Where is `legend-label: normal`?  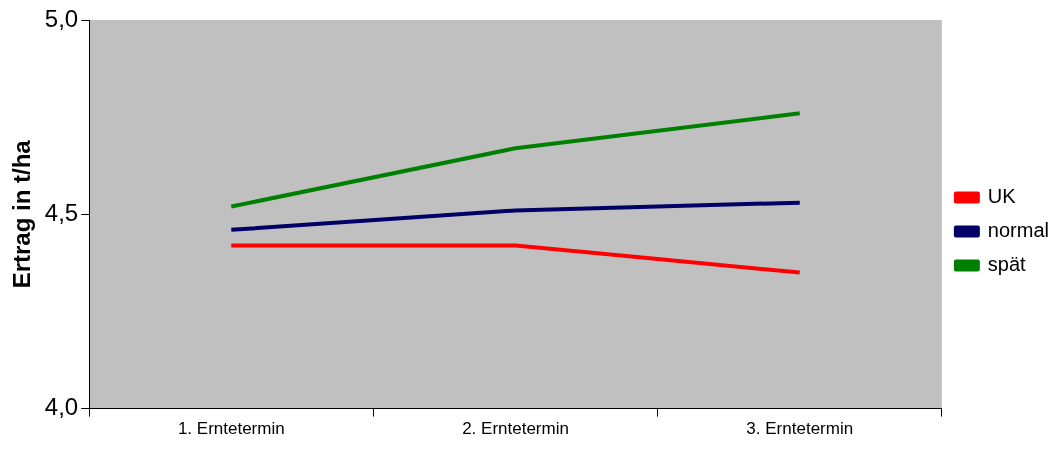
legend-label: normal is located at coordinates (1018, 230).